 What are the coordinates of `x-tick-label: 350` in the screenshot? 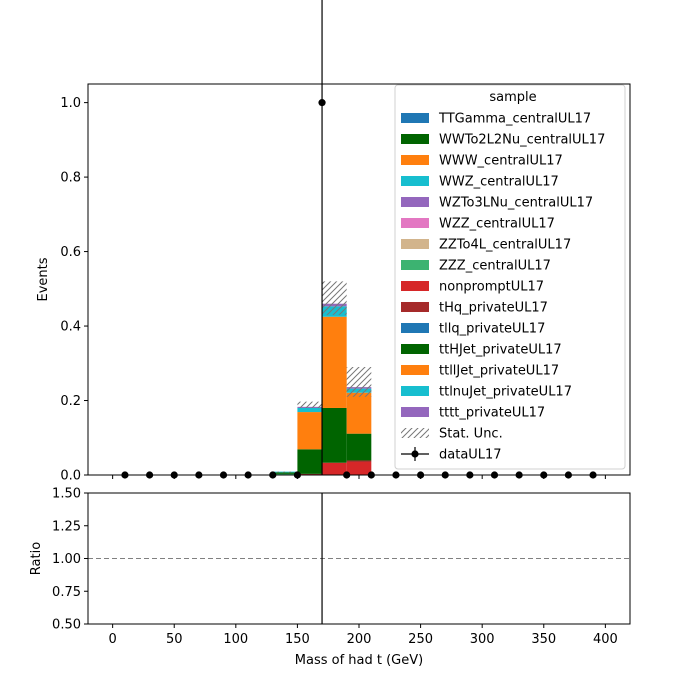 It's located at (543, 639).